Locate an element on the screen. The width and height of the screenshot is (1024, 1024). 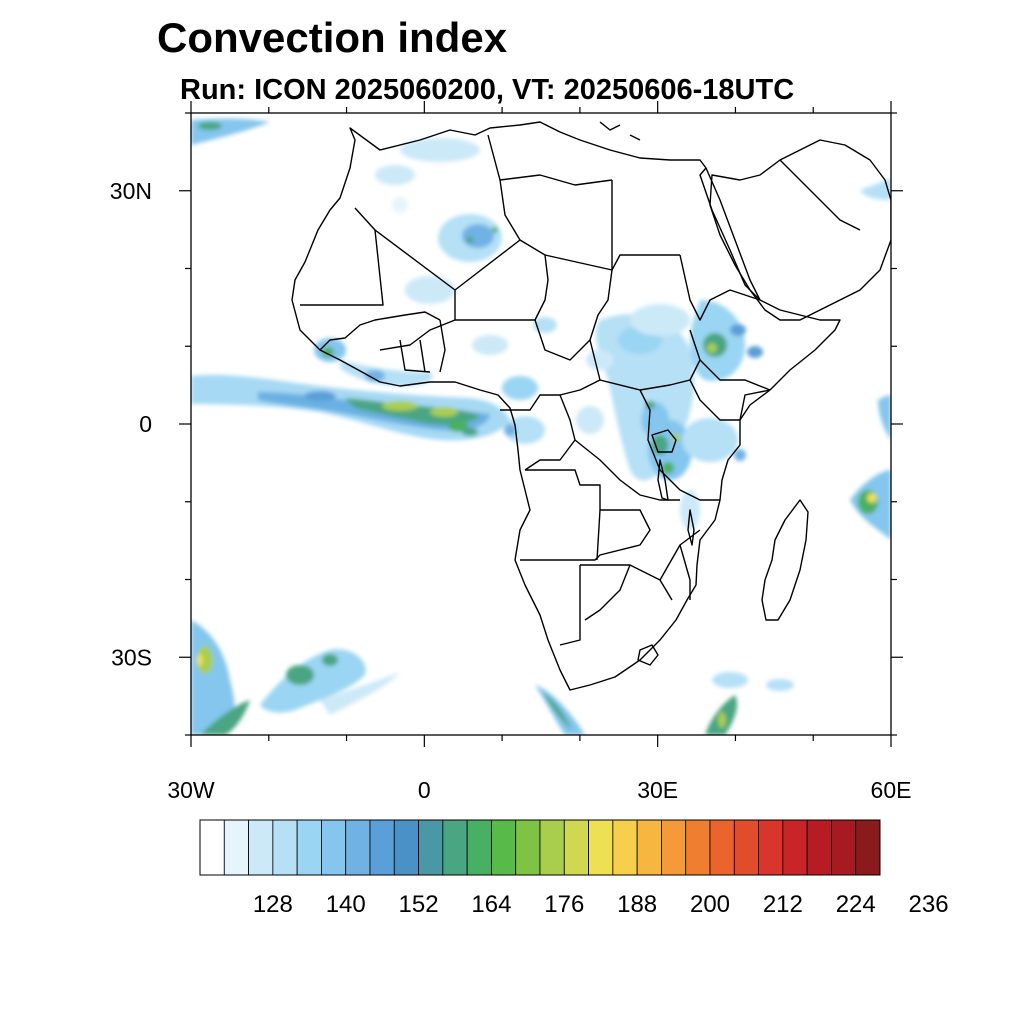
coast-spot is located at coordinates (375, 376).